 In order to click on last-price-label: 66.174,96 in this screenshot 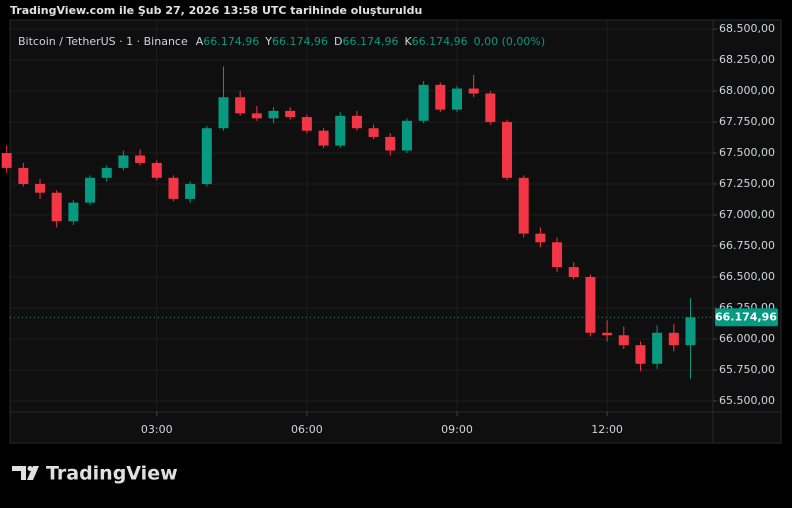, I will do `click(746, 316)`.